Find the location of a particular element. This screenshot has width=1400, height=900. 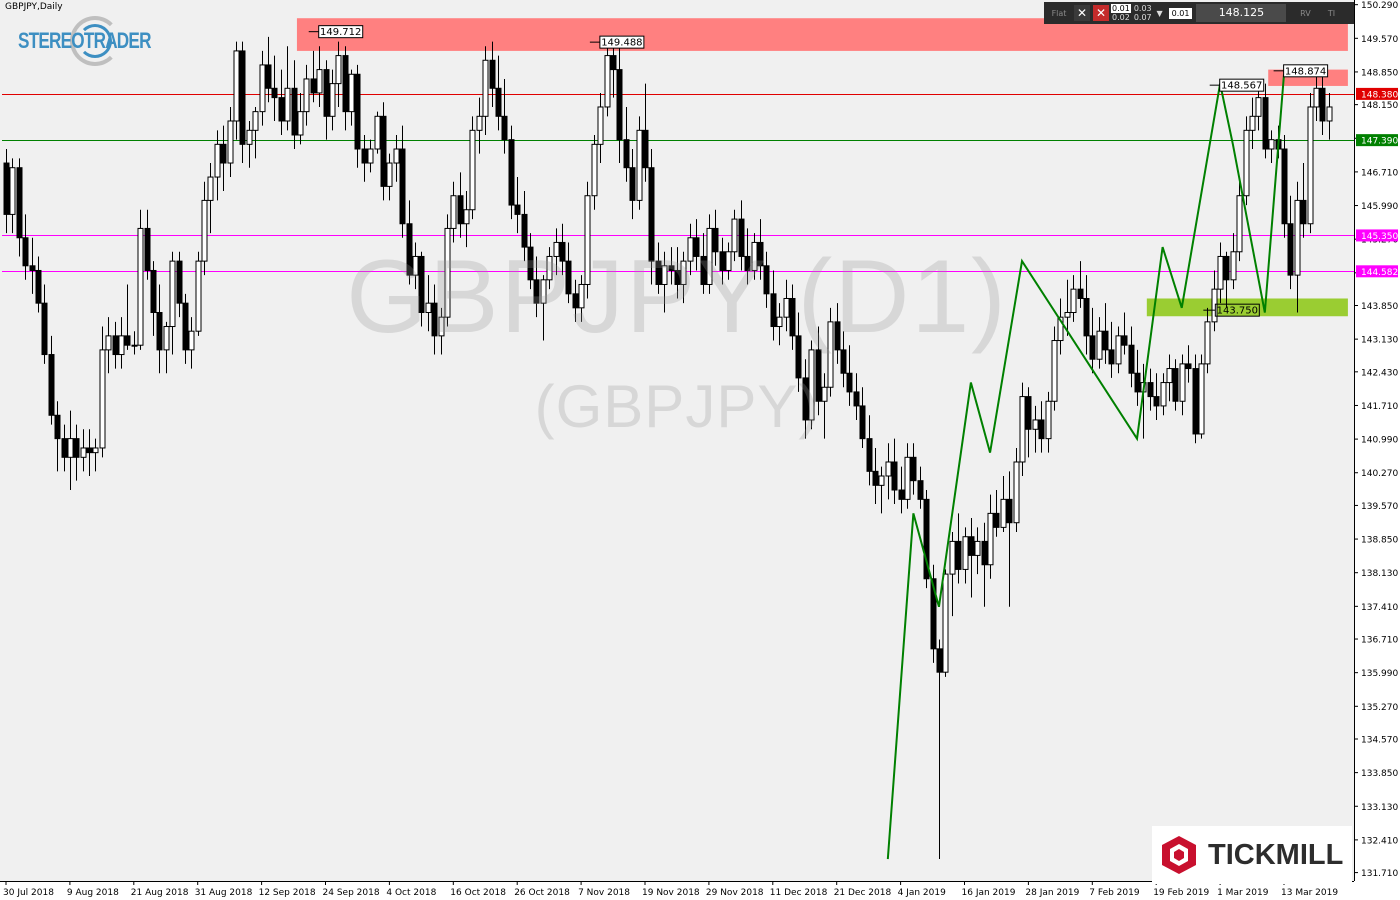

y-tick-label-15: 139.570 is located at coordinates (1379, 507).